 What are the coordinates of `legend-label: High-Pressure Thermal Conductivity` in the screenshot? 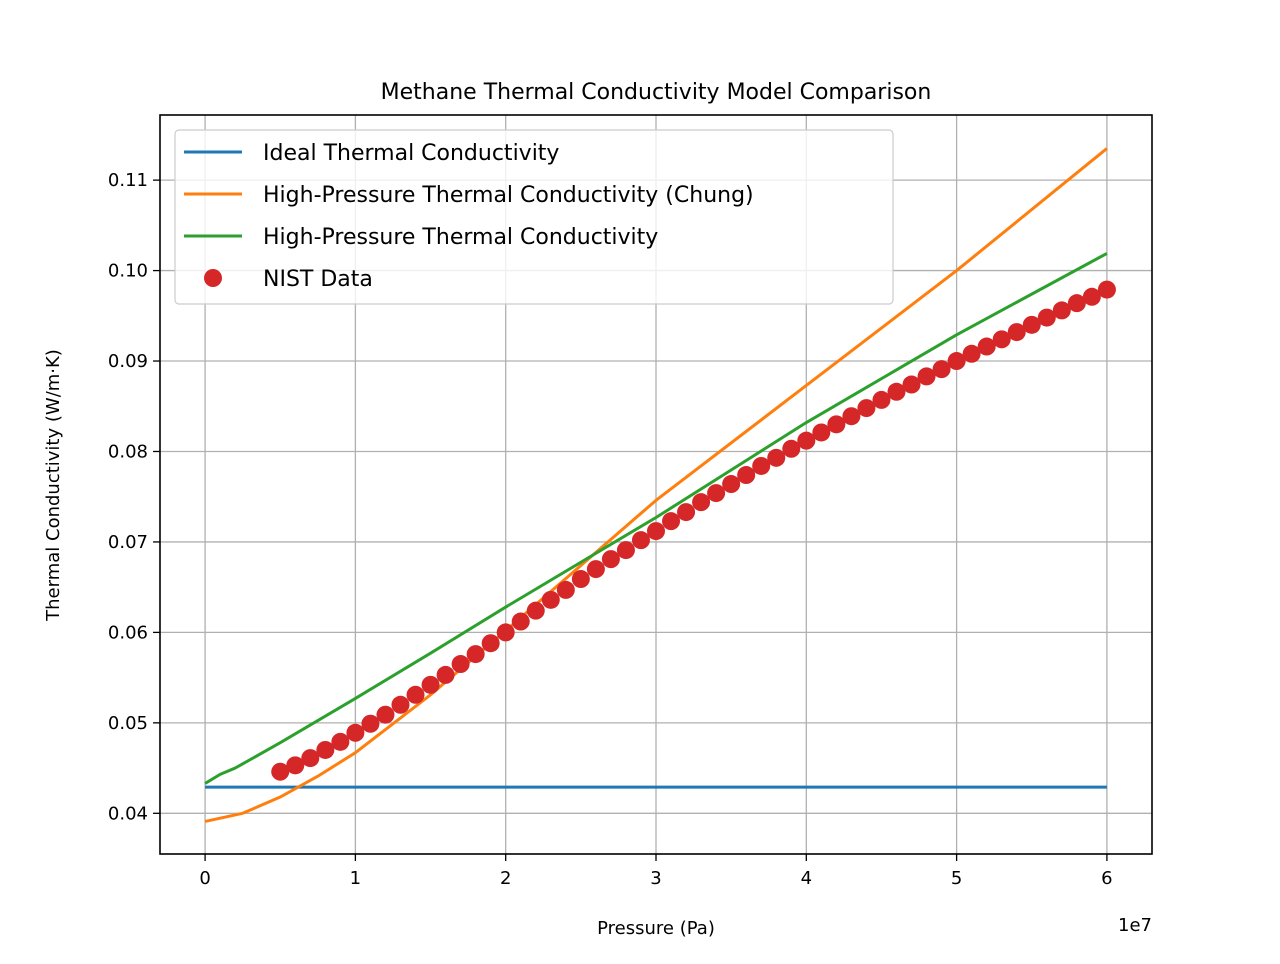 It's located at (460, 237).